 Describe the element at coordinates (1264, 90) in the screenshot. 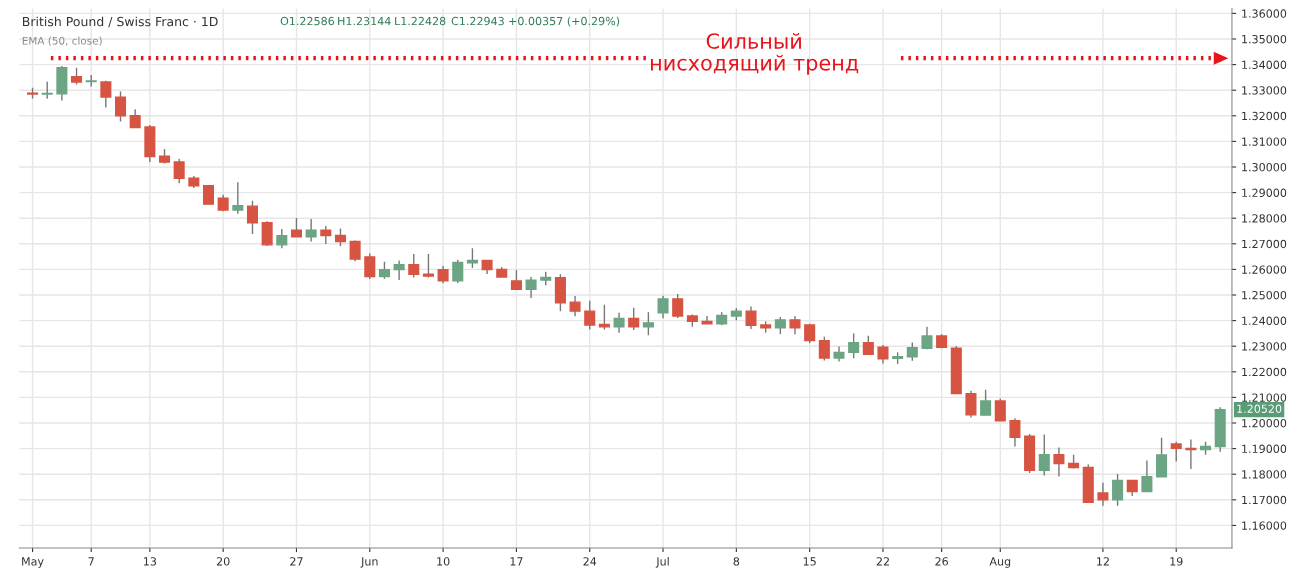

I see `y-tick-label: 1.33000` at that location.